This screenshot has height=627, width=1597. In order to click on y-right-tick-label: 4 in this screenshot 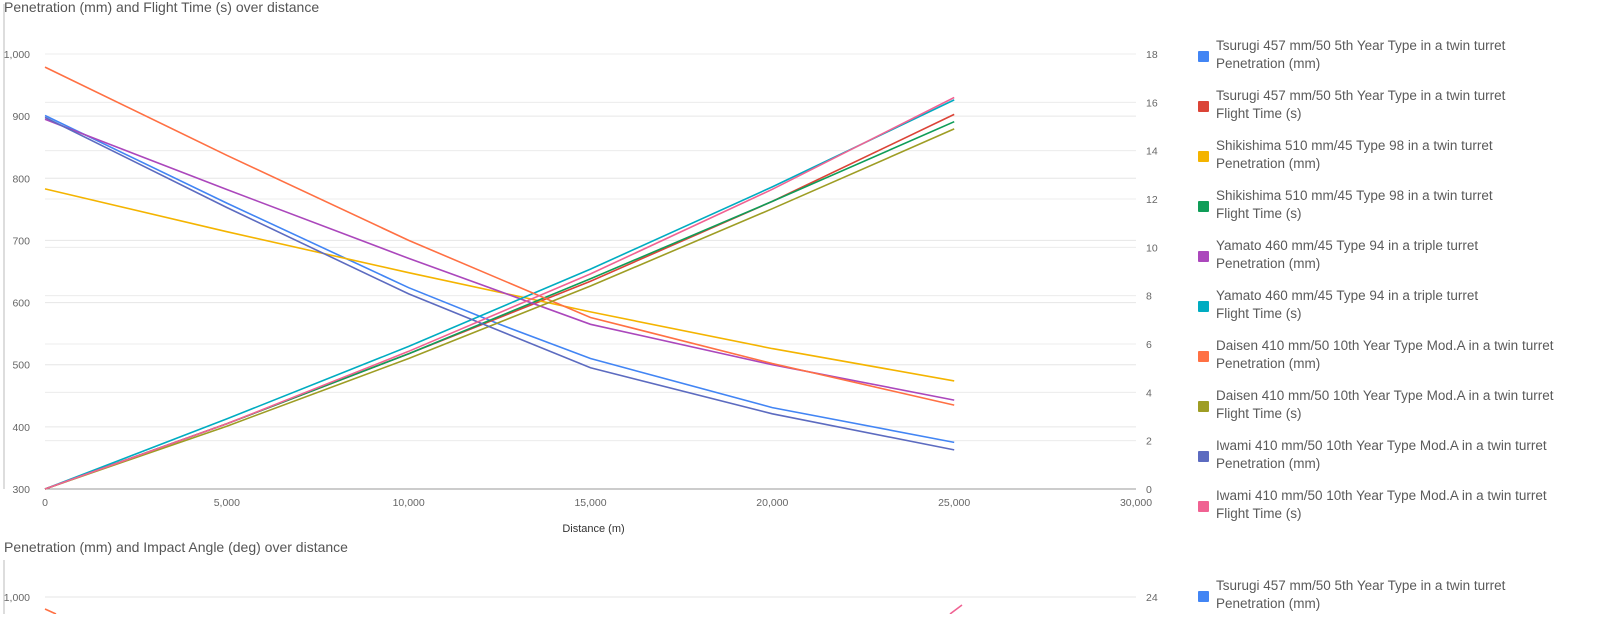, I will do `click(1149, 393)`.